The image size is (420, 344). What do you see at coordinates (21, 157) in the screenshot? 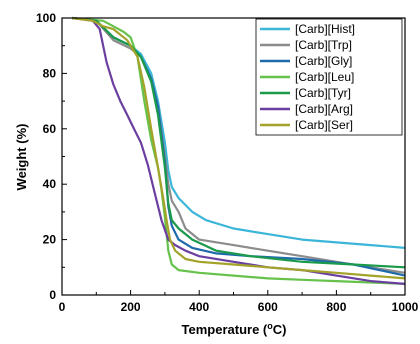
I see `y-axis-title: Weight (%)` at bounding box center [21, 157].